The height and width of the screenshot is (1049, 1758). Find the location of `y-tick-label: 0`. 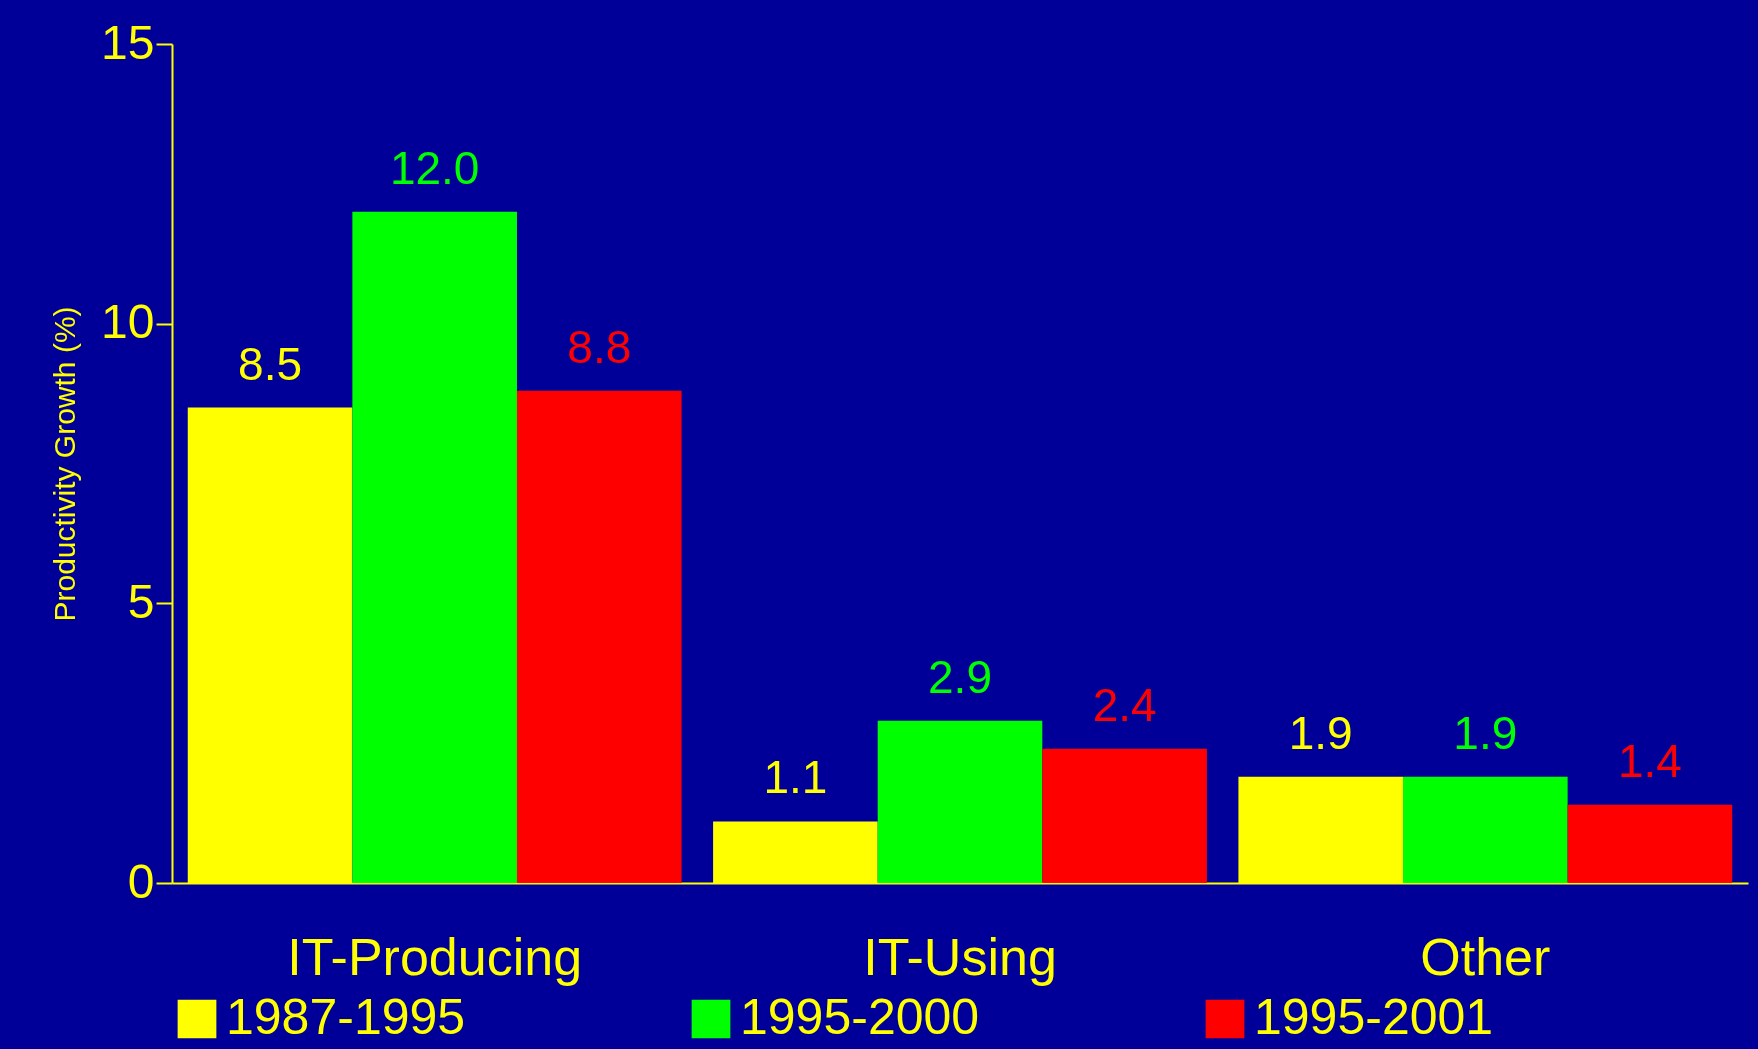

y-tick-label: 0 is located at coordinates (141, 881).